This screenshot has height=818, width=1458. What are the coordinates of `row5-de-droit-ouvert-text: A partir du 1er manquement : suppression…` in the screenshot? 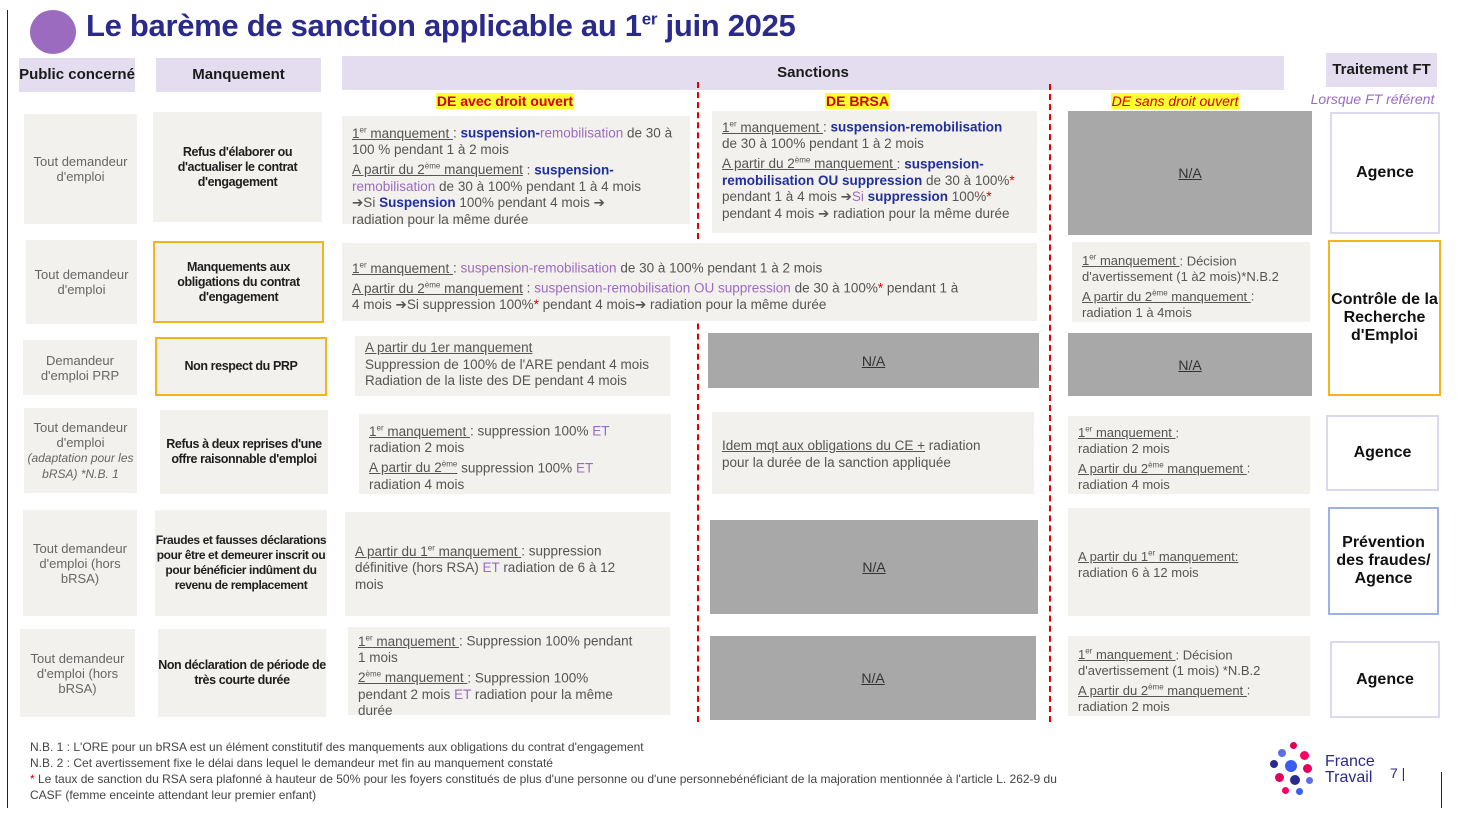 It's located at (507, 564).